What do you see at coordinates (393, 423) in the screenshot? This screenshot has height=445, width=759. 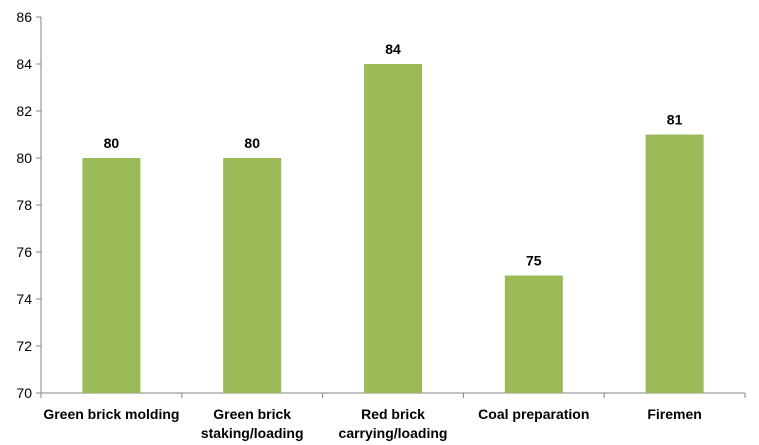 I see `x-category-label: Red brick carrying/loading` at bounding box center [393, 423].